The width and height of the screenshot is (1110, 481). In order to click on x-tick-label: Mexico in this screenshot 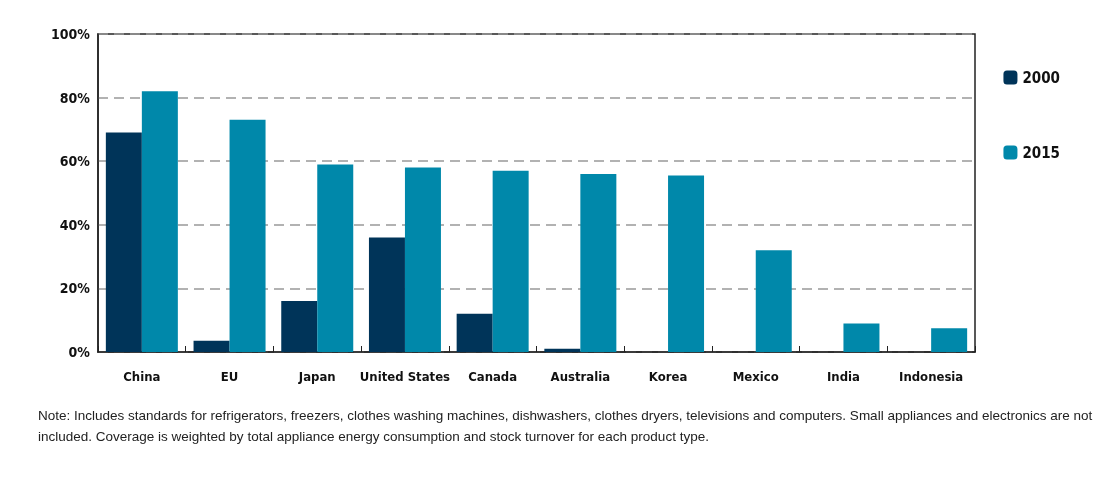, I will do `click(755, 376)`.